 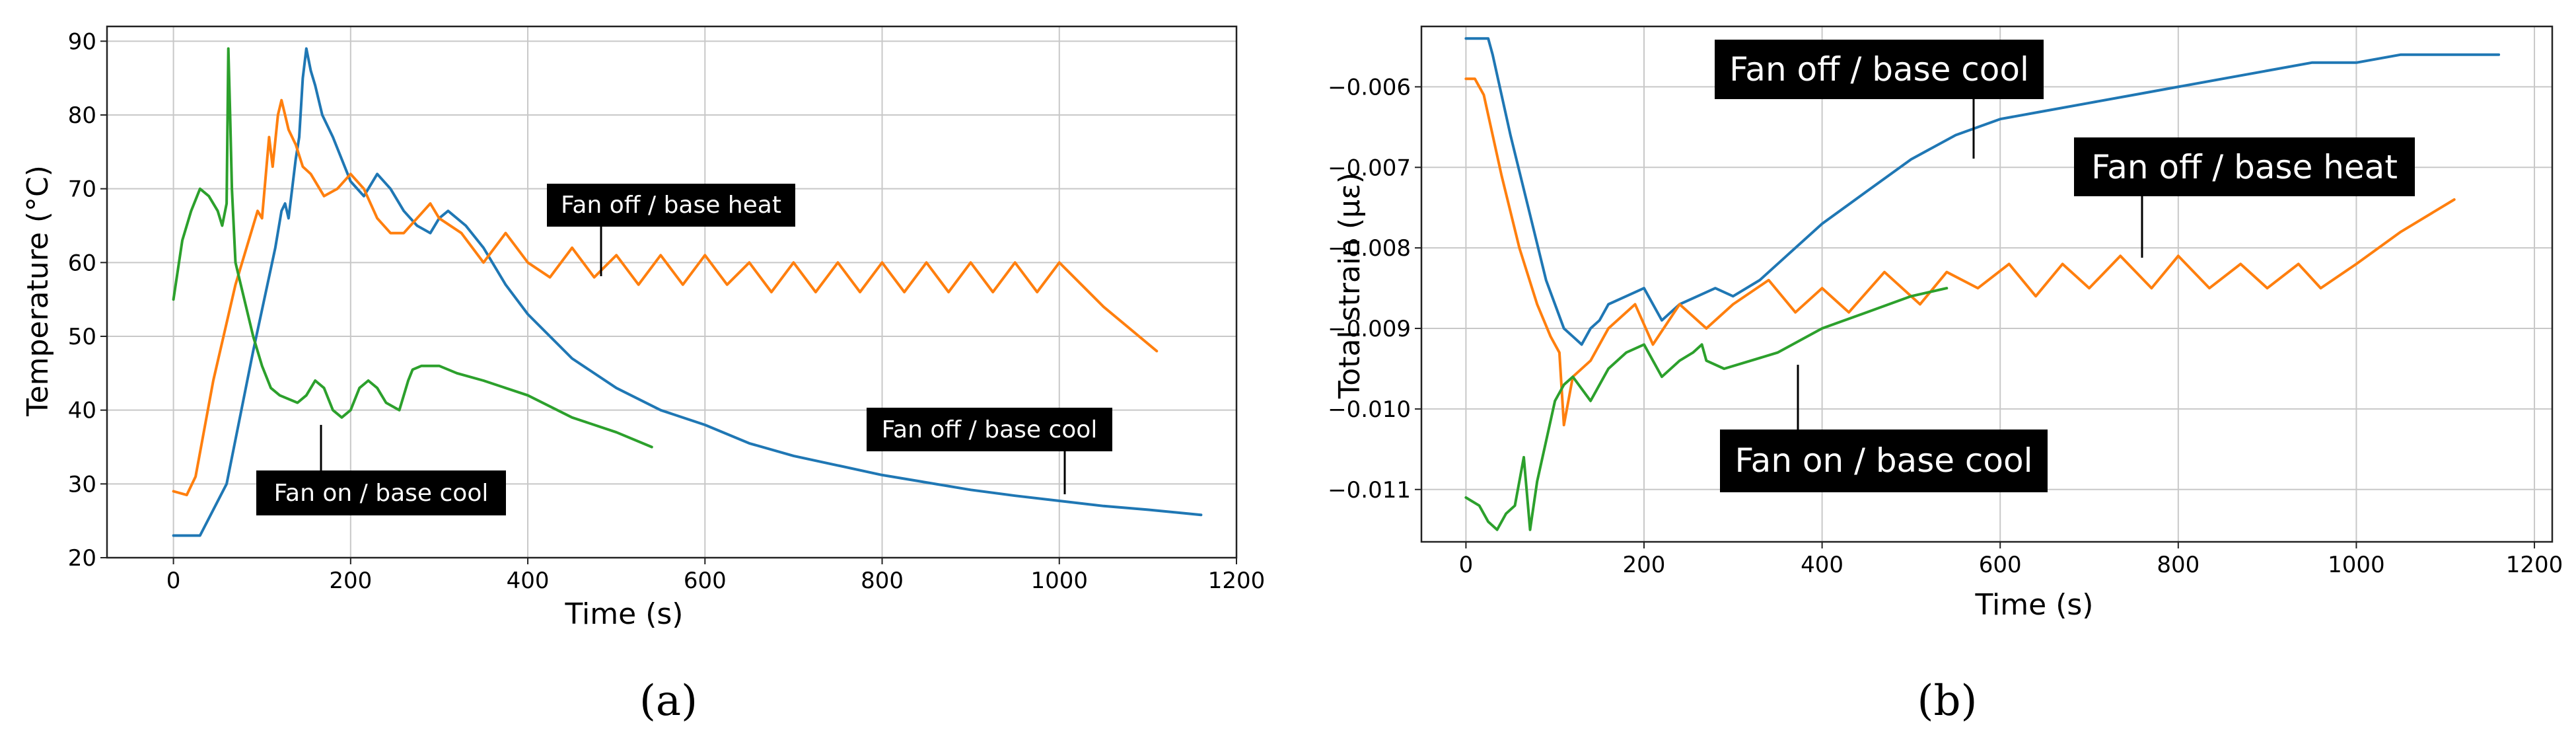 What do you see at coordinates (624, 614) in the screenshot?
I see `x-axis-label-a: Time (s)` at bounding box center [624, 614].